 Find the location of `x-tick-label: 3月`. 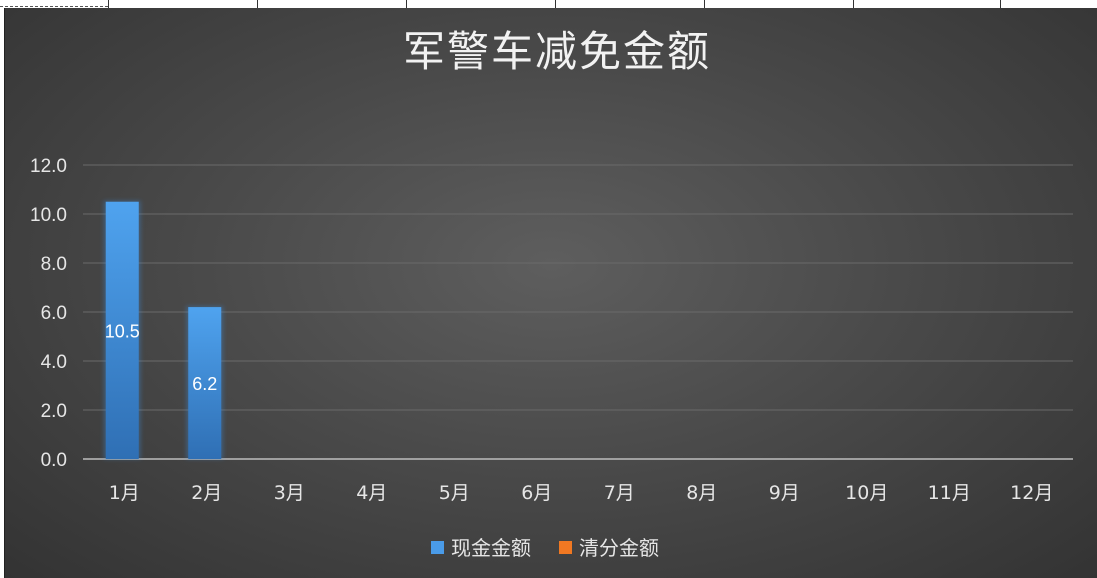

x-tick-label: 3月 is located at coordinates (289, 493).